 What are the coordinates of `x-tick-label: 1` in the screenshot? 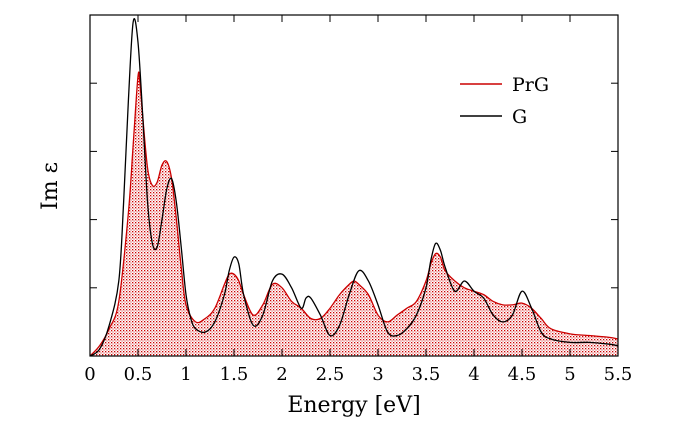 It's located at (185, 374).